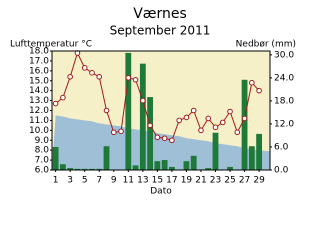  Describe the element at coordinates (39, 52) in the screenshot. I see `y-tick-label: 18.0` at that location.